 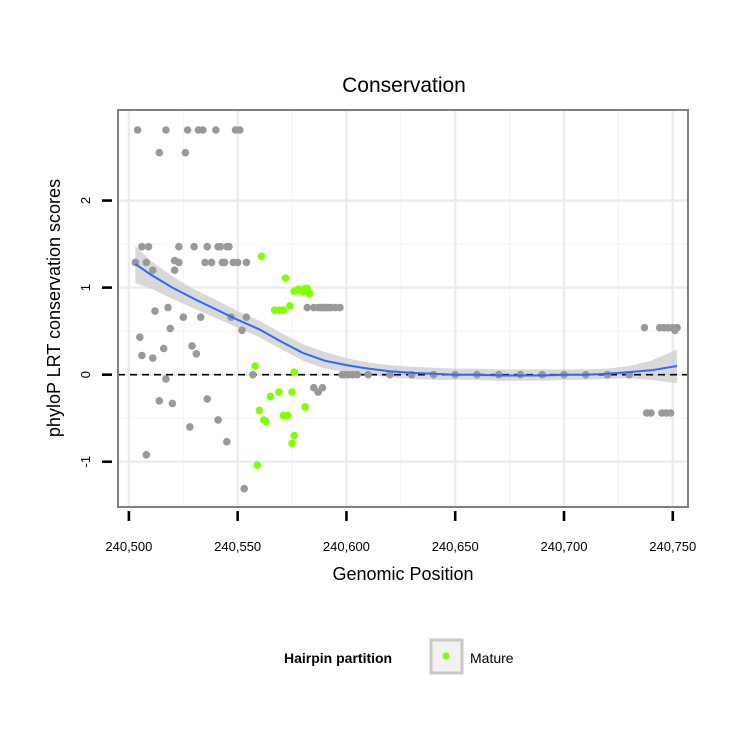 I want to click on y-tick-label: 2, so click(x=85, y=200).